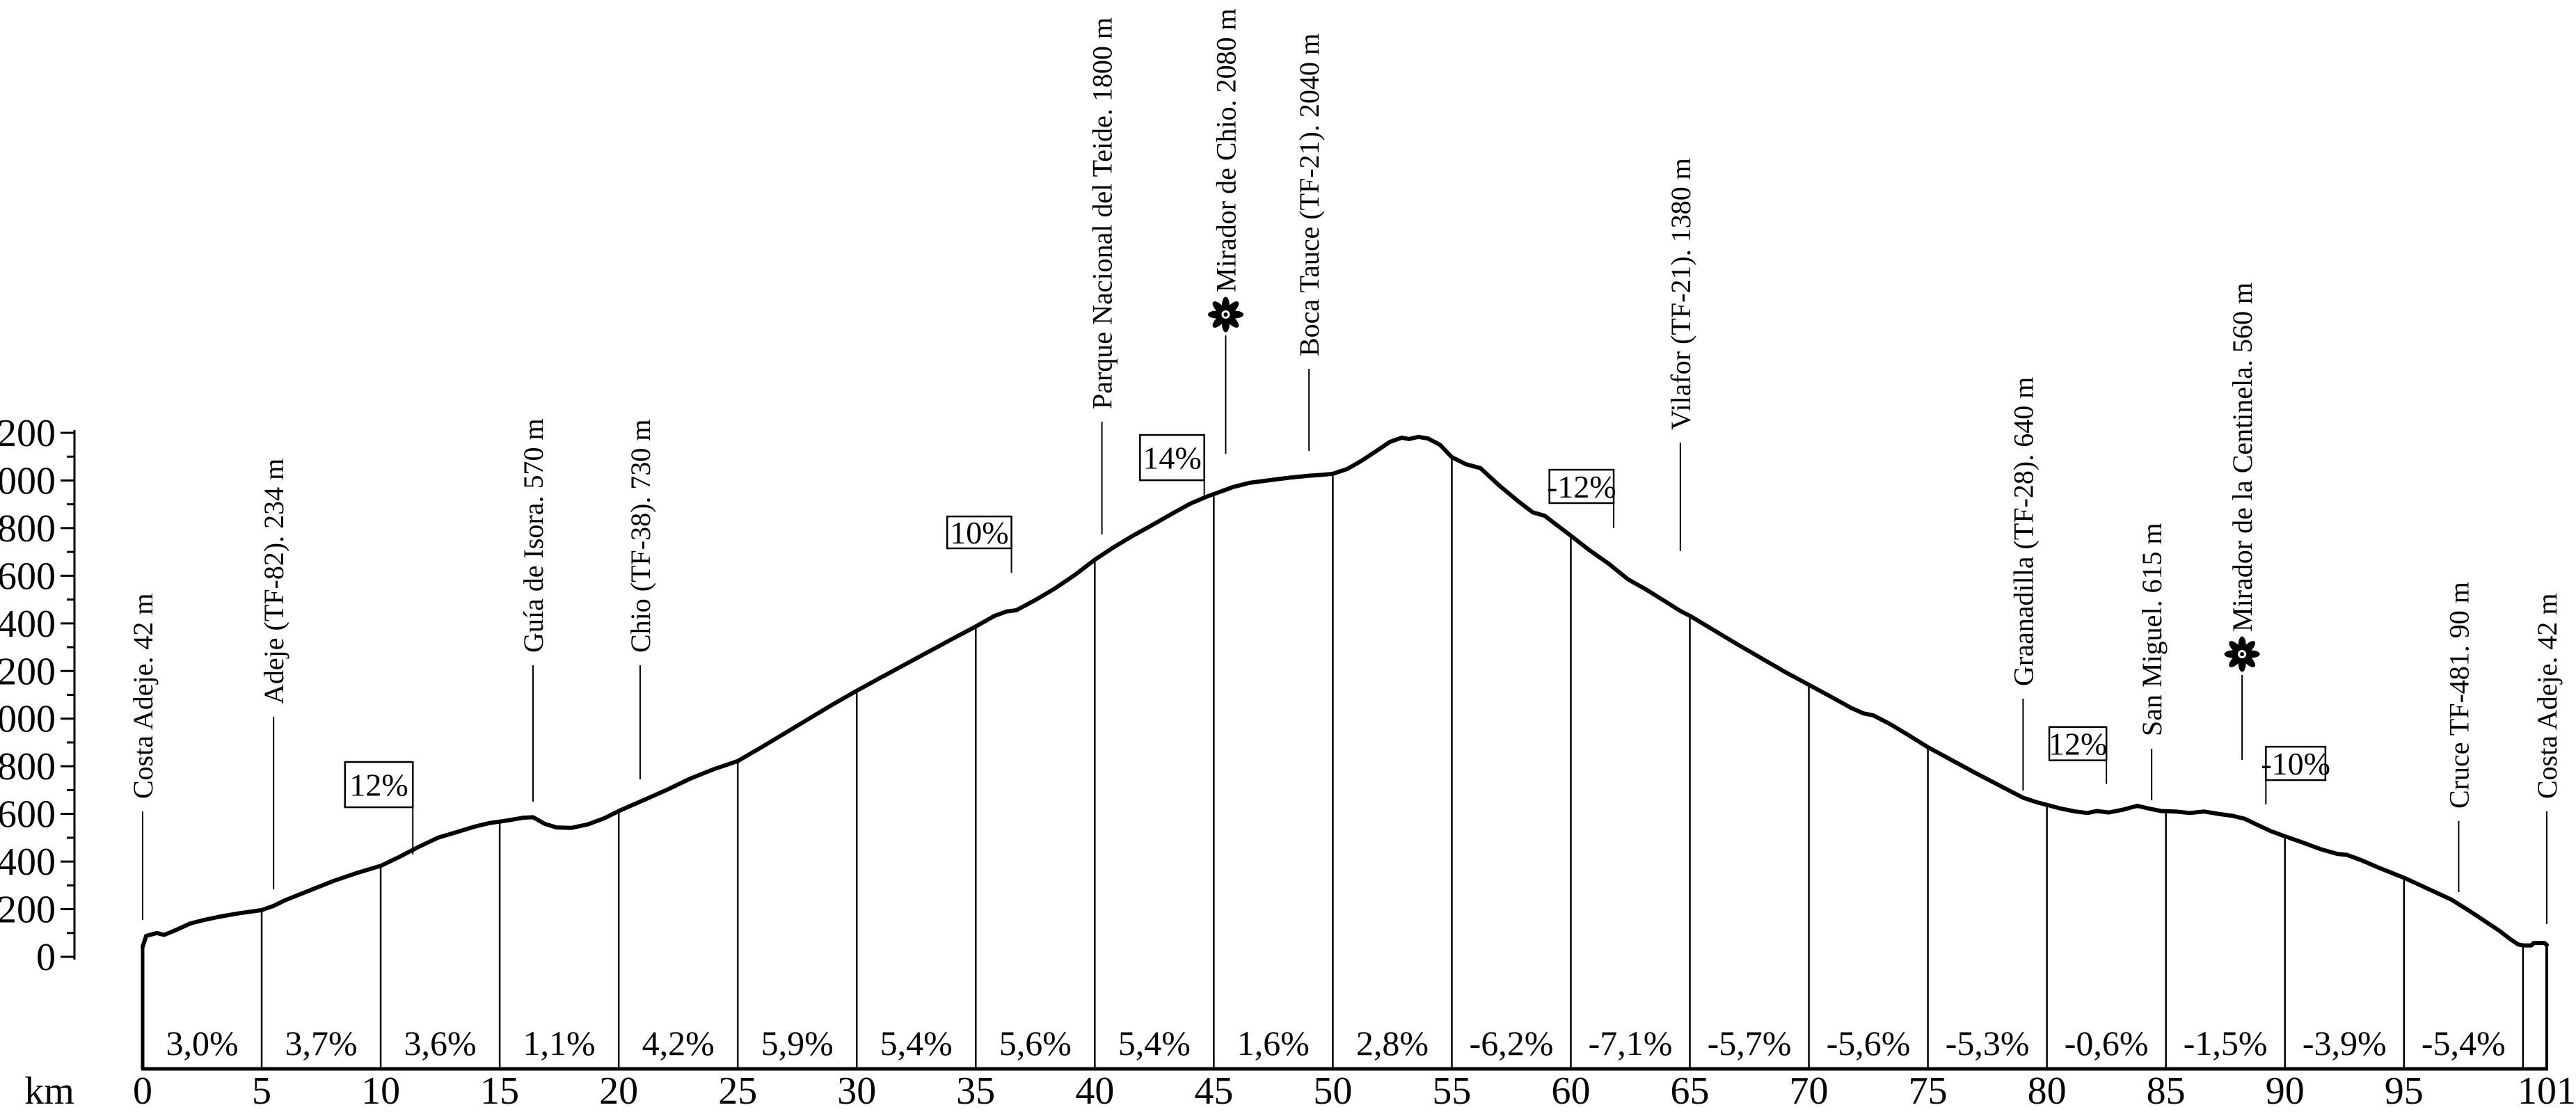 The image size is (2576, 1112). Describe the element at coordinates (380, 1091) in the screenshot. I see `x-axis-tick-label: 10` at that location.